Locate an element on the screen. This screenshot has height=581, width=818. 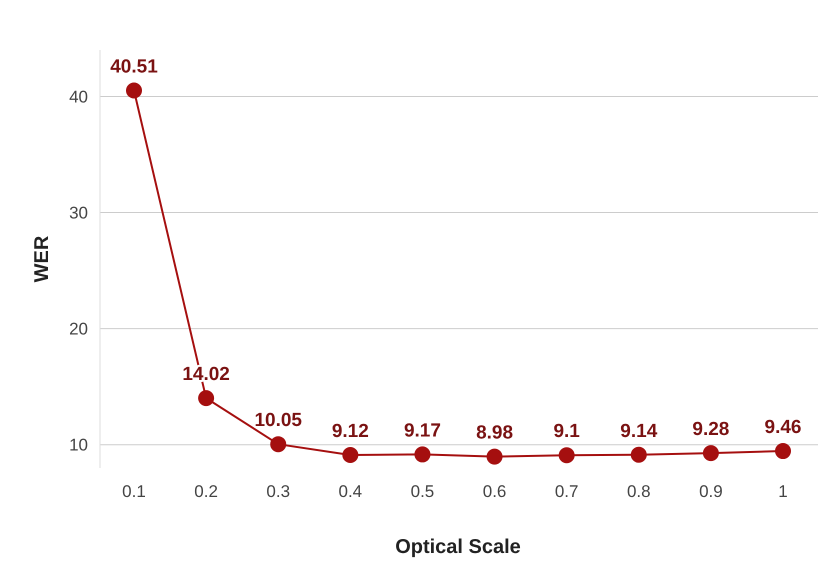
data-label: 9.28 is located at coordinates (711, 429).